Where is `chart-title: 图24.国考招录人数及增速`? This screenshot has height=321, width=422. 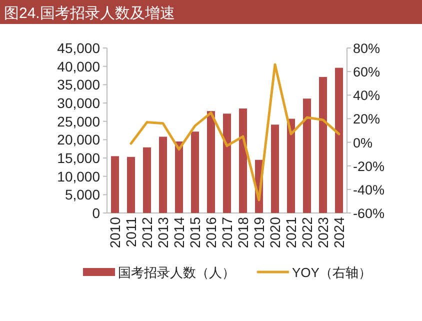 chart-title: 图24.国考招录人数及增速 is located at coordinates (89, 13).